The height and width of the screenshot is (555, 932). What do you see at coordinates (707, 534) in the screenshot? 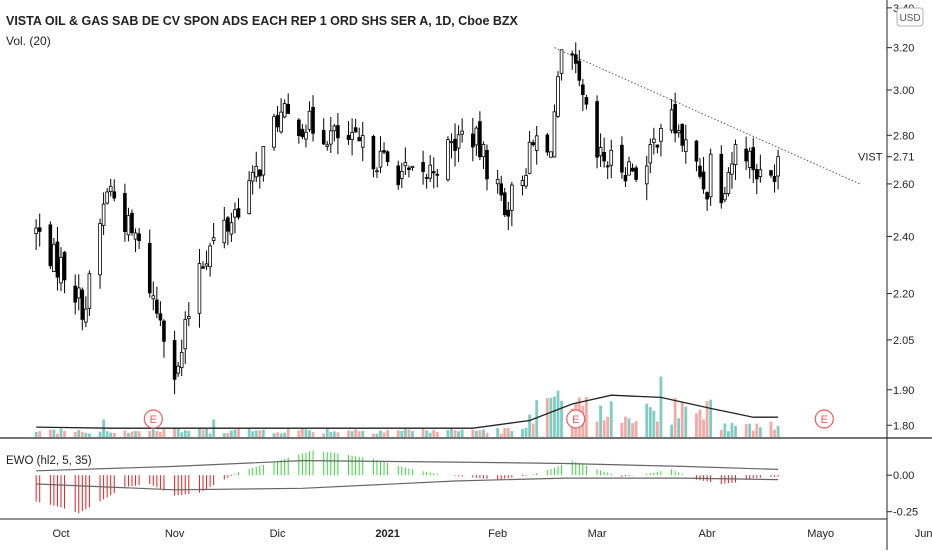
I see `time-label: Abr` at bounding box center [707, 534].